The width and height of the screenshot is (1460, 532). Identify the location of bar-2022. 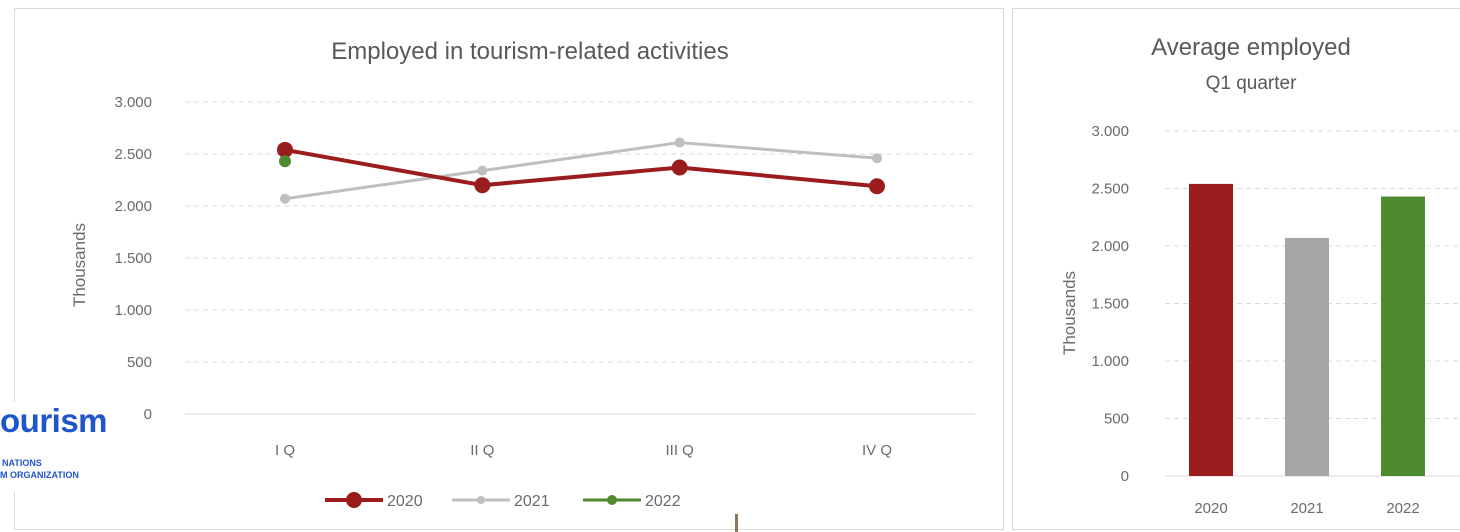
(1403, 336).